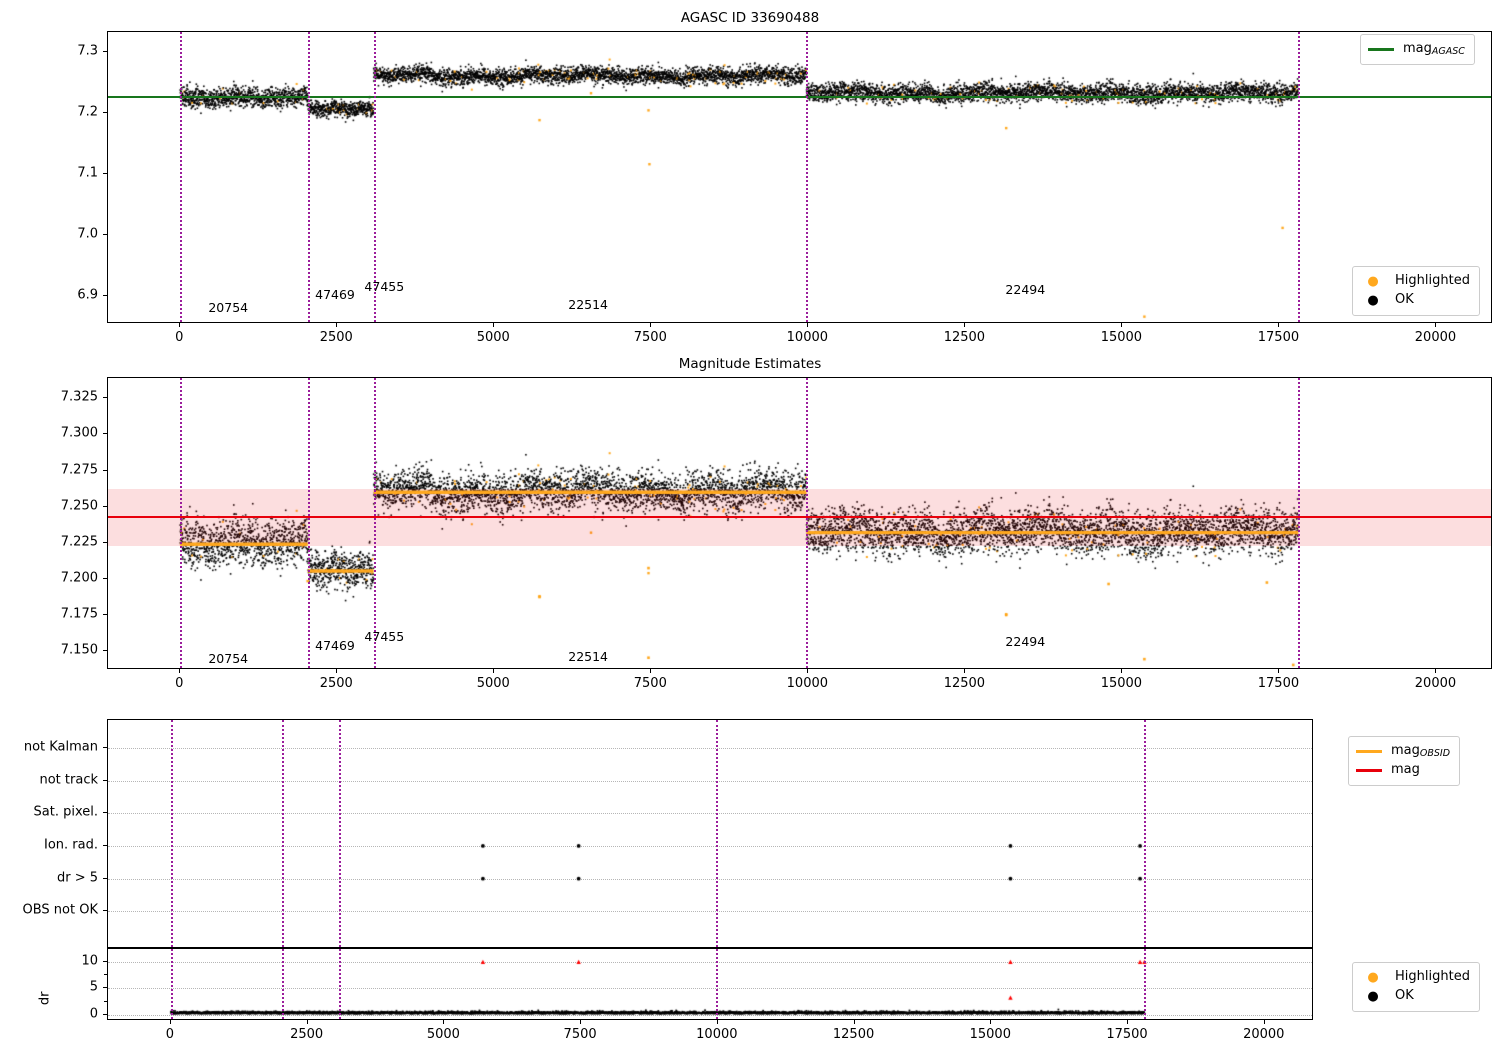  I want to click on panel2-xtick-label: 0, so click(179, 683).